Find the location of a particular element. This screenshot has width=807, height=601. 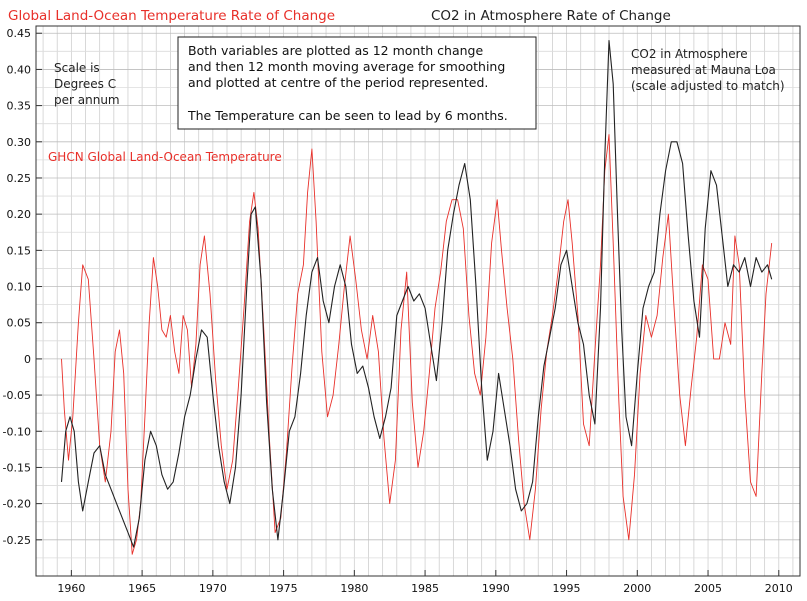

x-tick-label: 1990 is located at coordinates (496, 588).